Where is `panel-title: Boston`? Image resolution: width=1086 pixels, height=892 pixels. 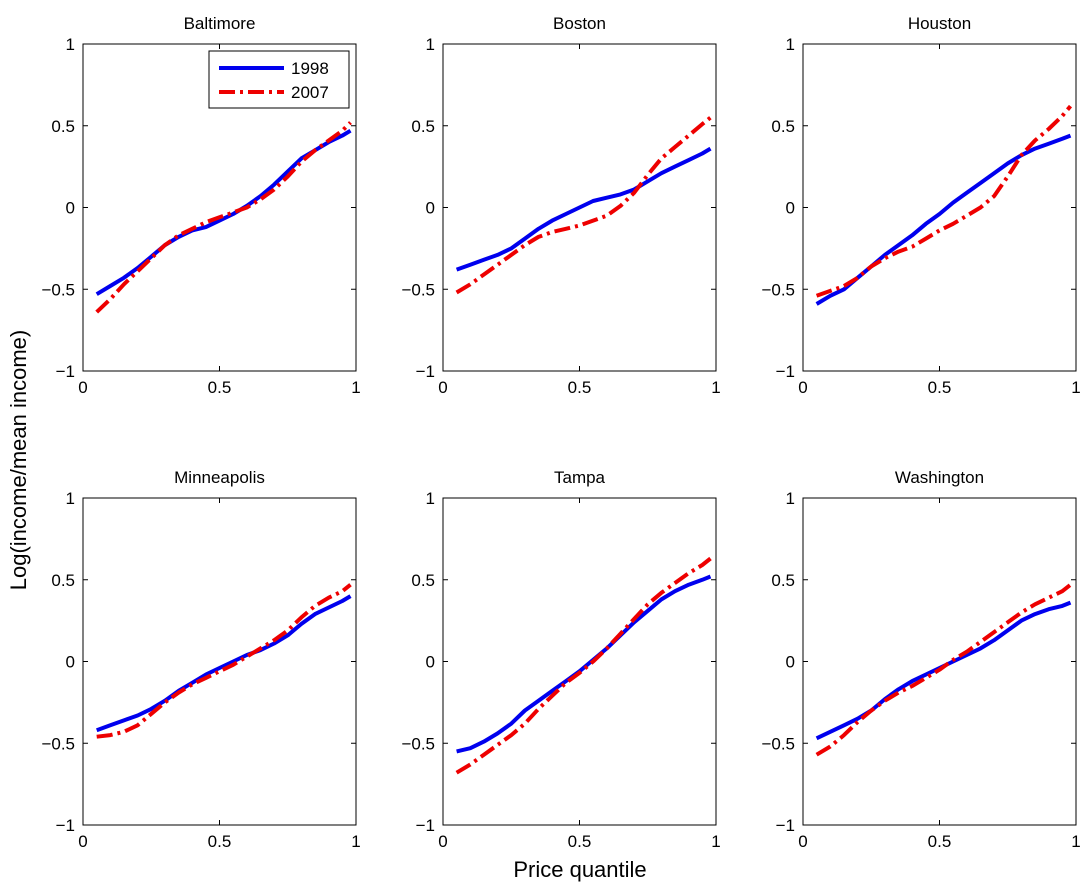
panel-title: Boston is located at coordinates (579, 23).